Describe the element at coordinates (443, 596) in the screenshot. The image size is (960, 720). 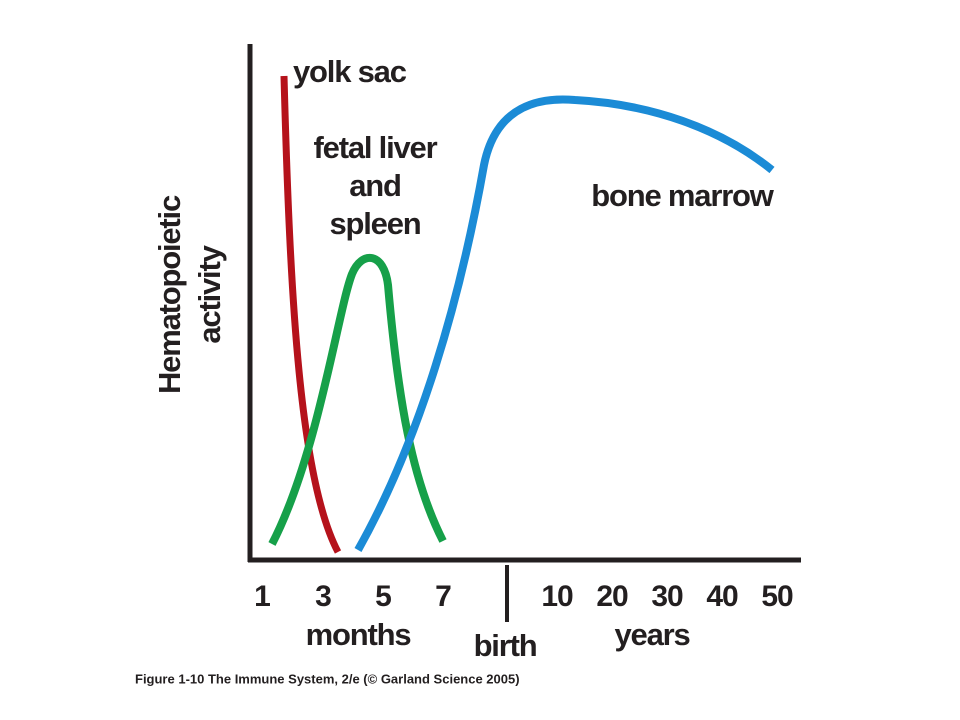
I see `x-tick-label: 7` at that location.